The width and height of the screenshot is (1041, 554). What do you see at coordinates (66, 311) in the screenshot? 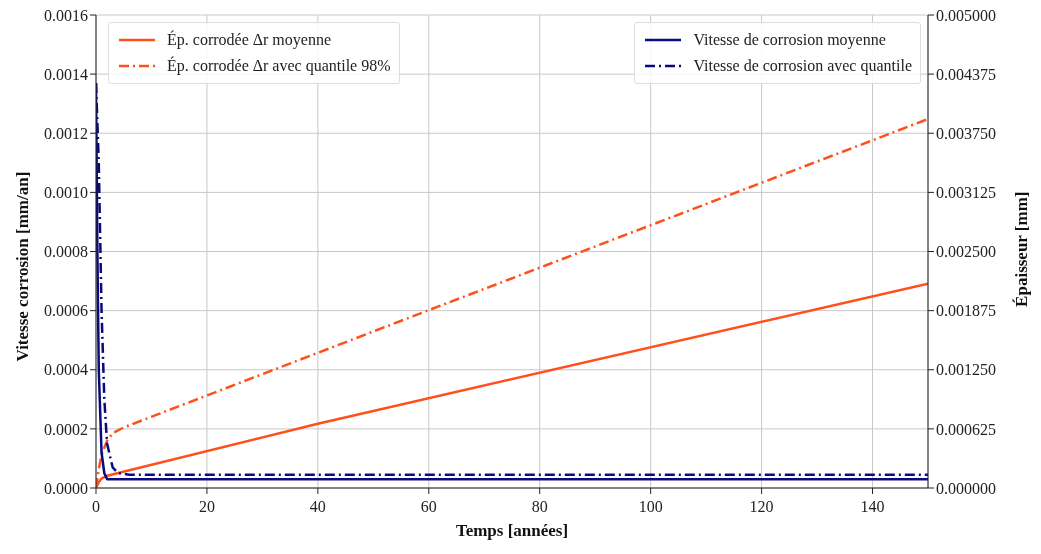
I see `y-tick-label: 0.0006` at bounding box center [66, 311].